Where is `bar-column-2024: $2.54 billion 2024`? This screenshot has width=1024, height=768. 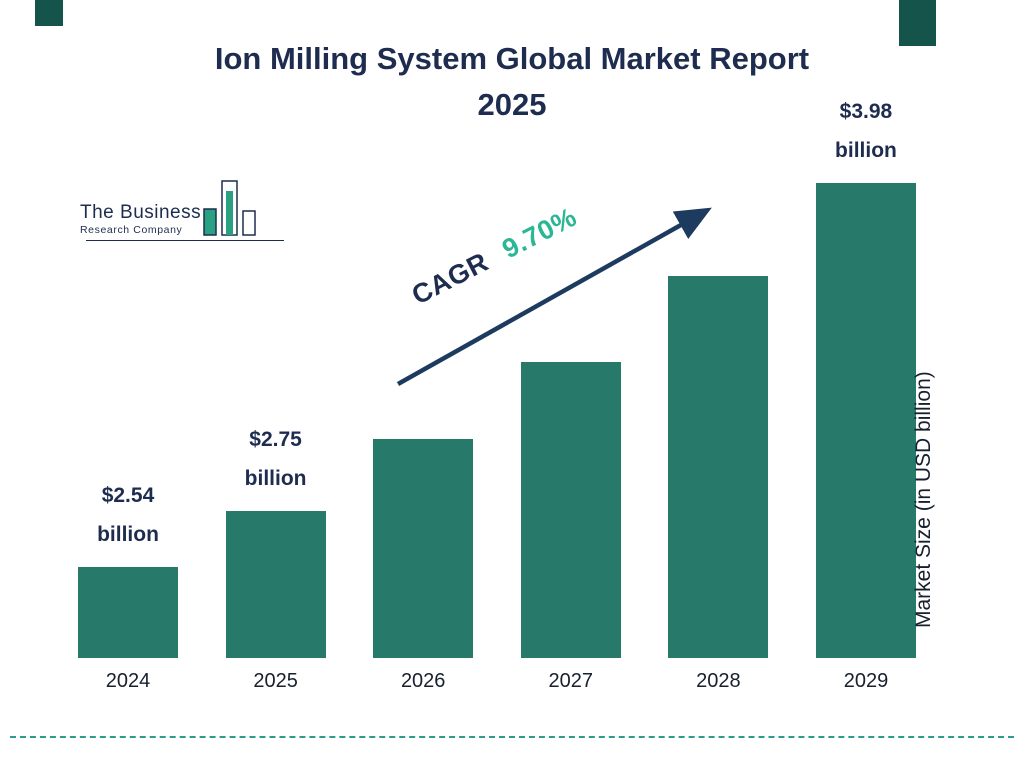
bar-column-2024: $2.54 billion 2024 is located at coordinates (128, 588).